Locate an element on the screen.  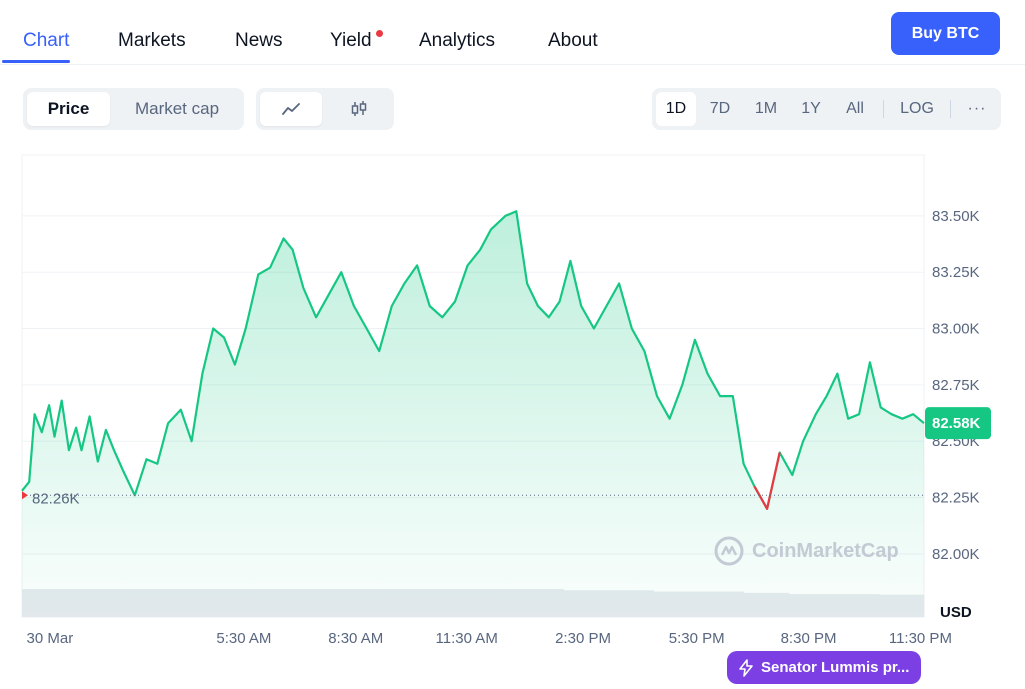
open-price-label: 82.26K is located at coordinates (56, 498).